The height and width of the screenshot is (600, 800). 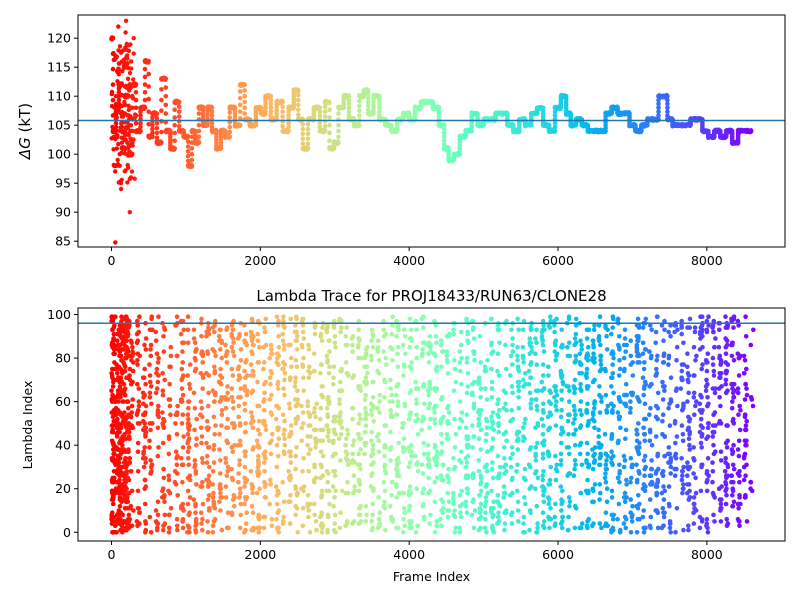 I want to click on x-tick-label: 6000, so click(x=558, y=260).